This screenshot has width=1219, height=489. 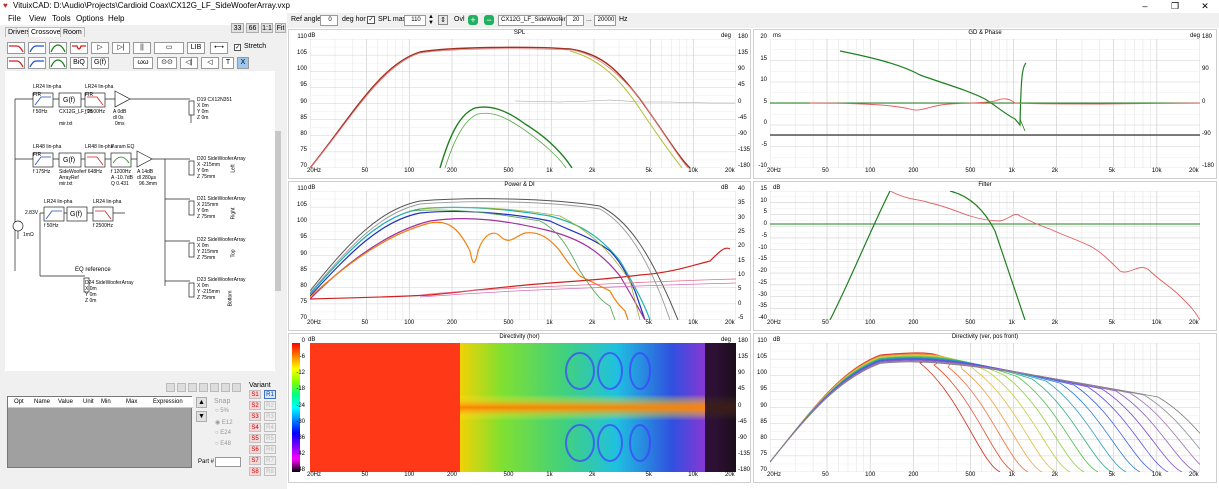 What do you see at coordinates (37, 95) in the screenshot?
I see `block-label: FIR` at bounding box center [37, 95].